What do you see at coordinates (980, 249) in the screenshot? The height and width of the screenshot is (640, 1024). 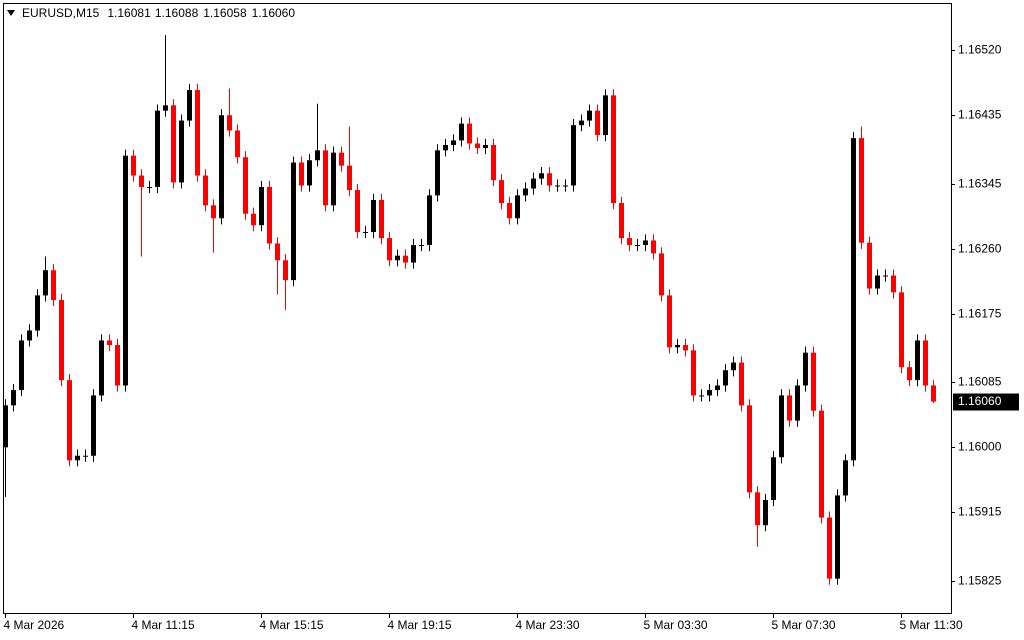 I see `y-tick-label: 1.16260` at bounding box center [980, 249].